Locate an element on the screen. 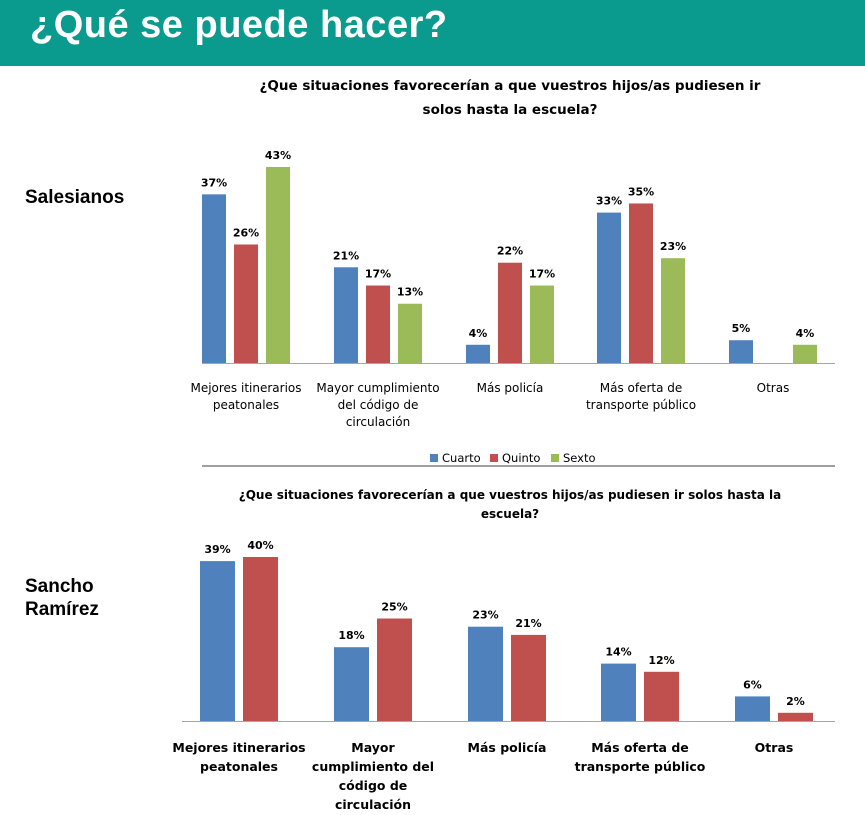 This screenshot has width=865, height=815. chart2-category-label-2-line2: cumplimiento del is located at coordinates (373, 766).